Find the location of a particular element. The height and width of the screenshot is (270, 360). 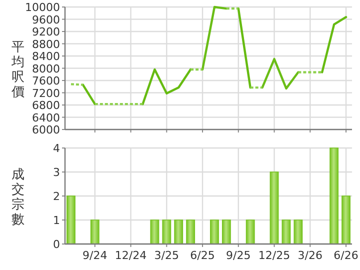

y-tick-label: 6000 is located at coordinates (46, 130).